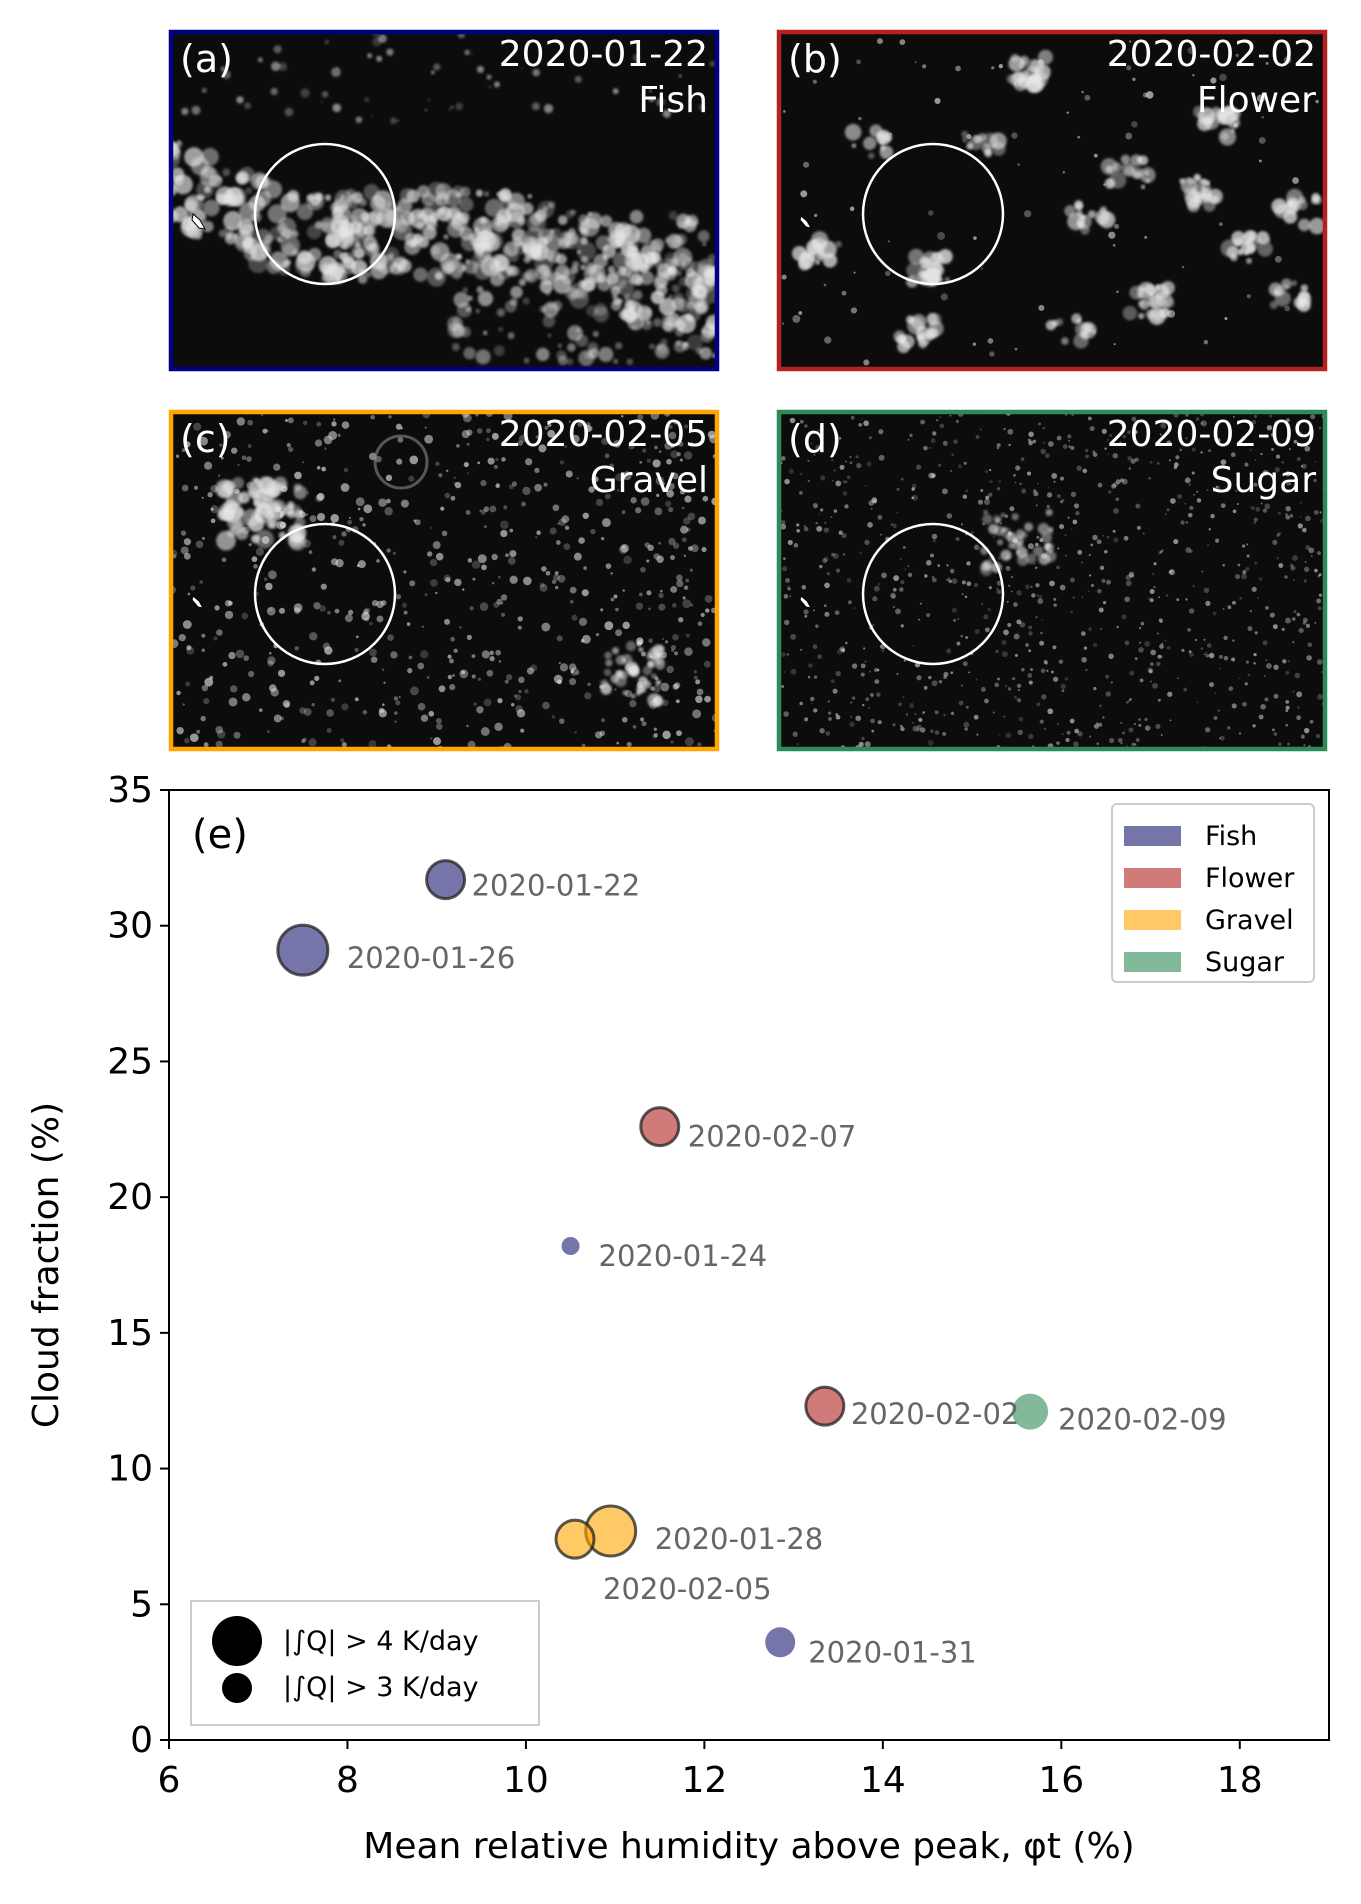 This screenshot has height=1904, width=1361. I want to click on legend-swatch-gravel, so click(1152, 920).